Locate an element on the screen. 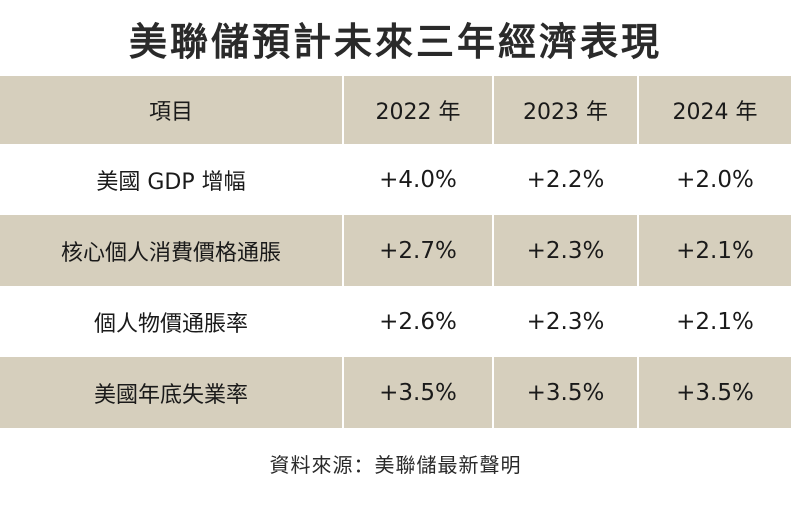  row-label: 美國年底失業率 is located at coordinates (170, 395).